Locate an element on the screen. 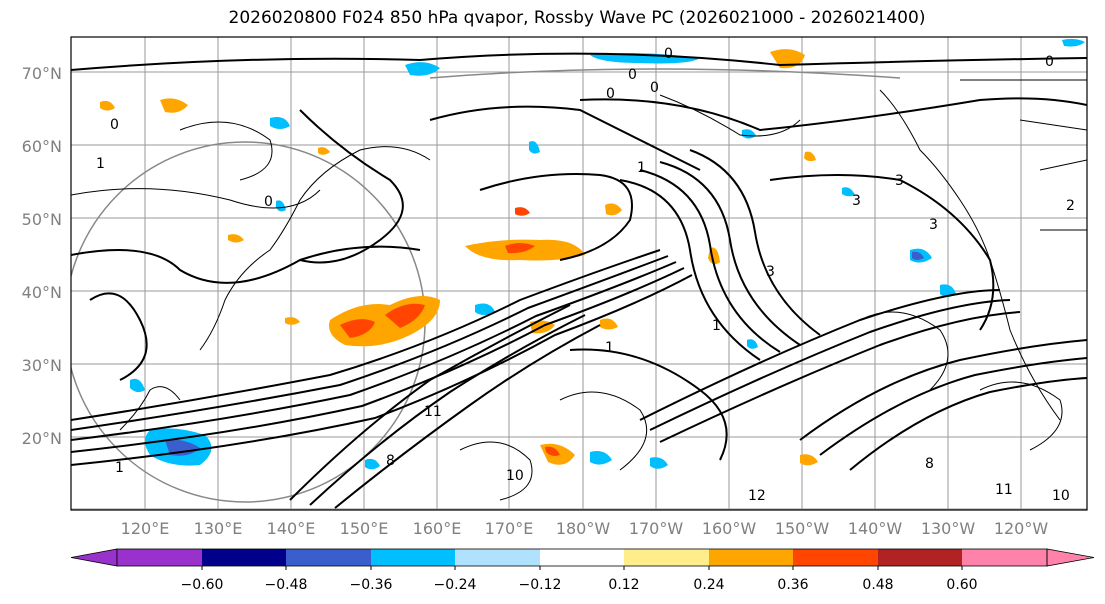 The width and height of the screenshot is (1105, 604). lat-label: 50°N is located at coordinates (42, 219).